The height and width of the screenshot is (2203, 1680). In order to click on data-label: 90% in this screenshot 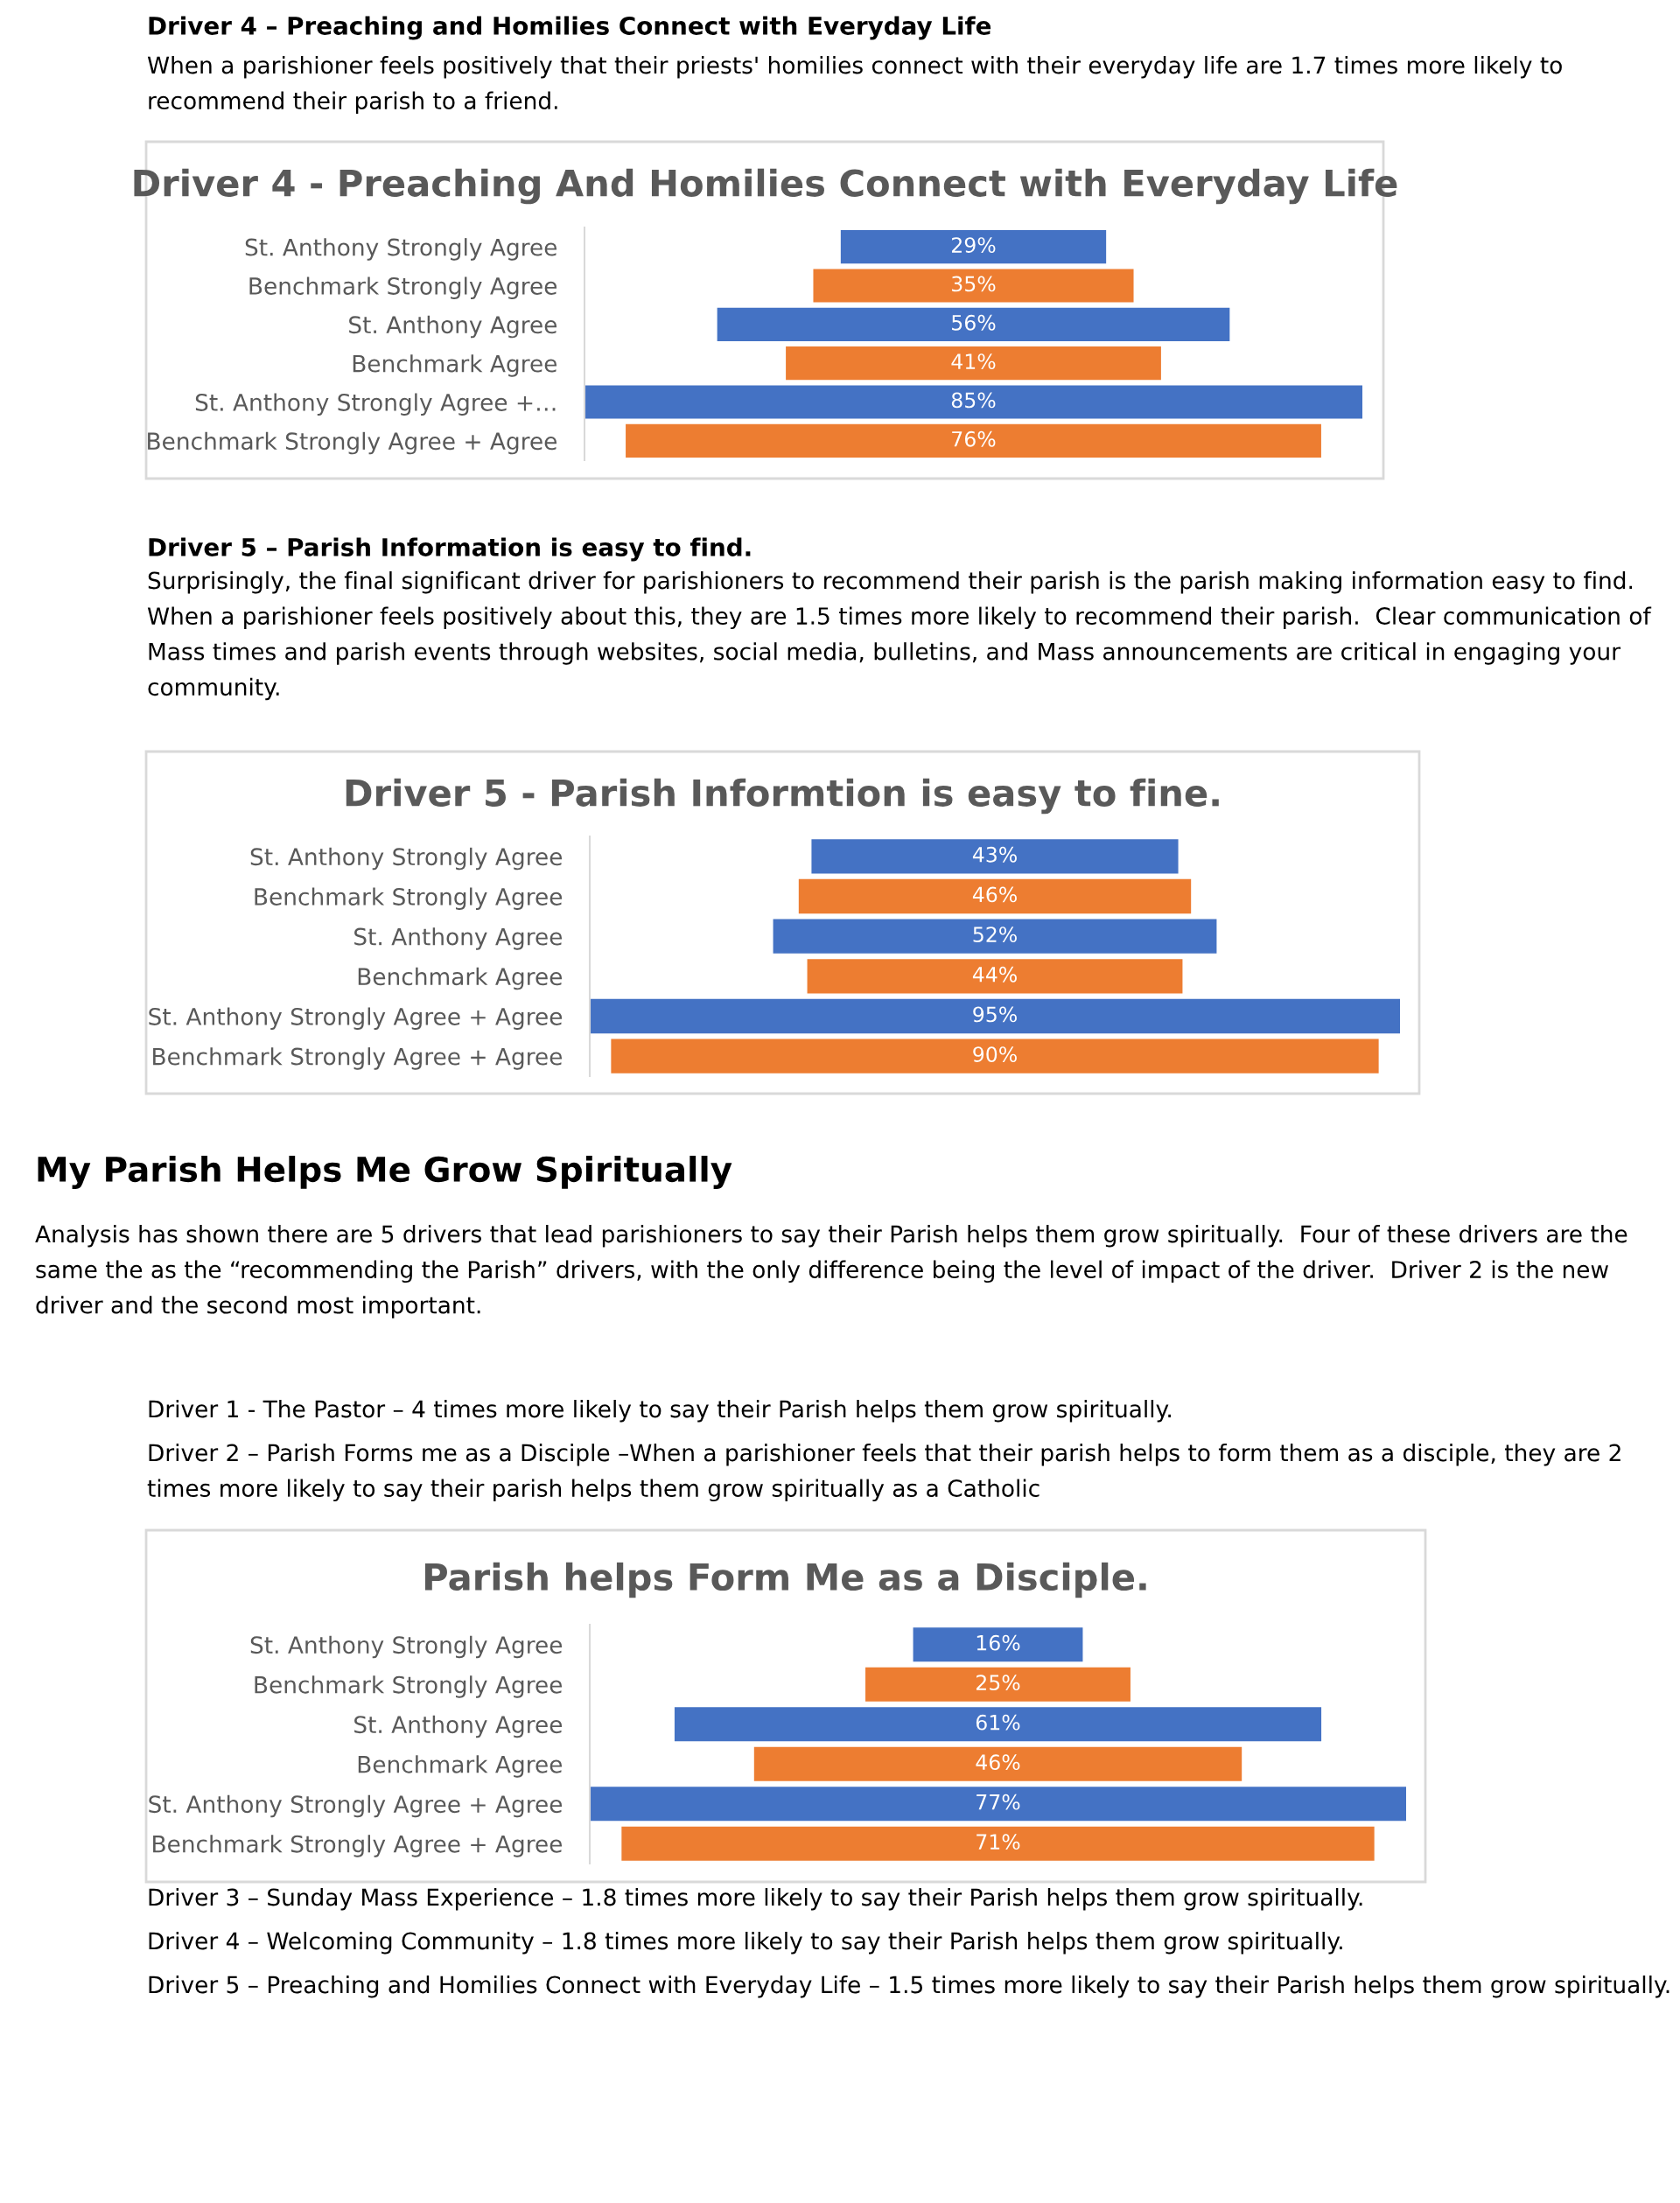, I will do `click(995, 1055)`.